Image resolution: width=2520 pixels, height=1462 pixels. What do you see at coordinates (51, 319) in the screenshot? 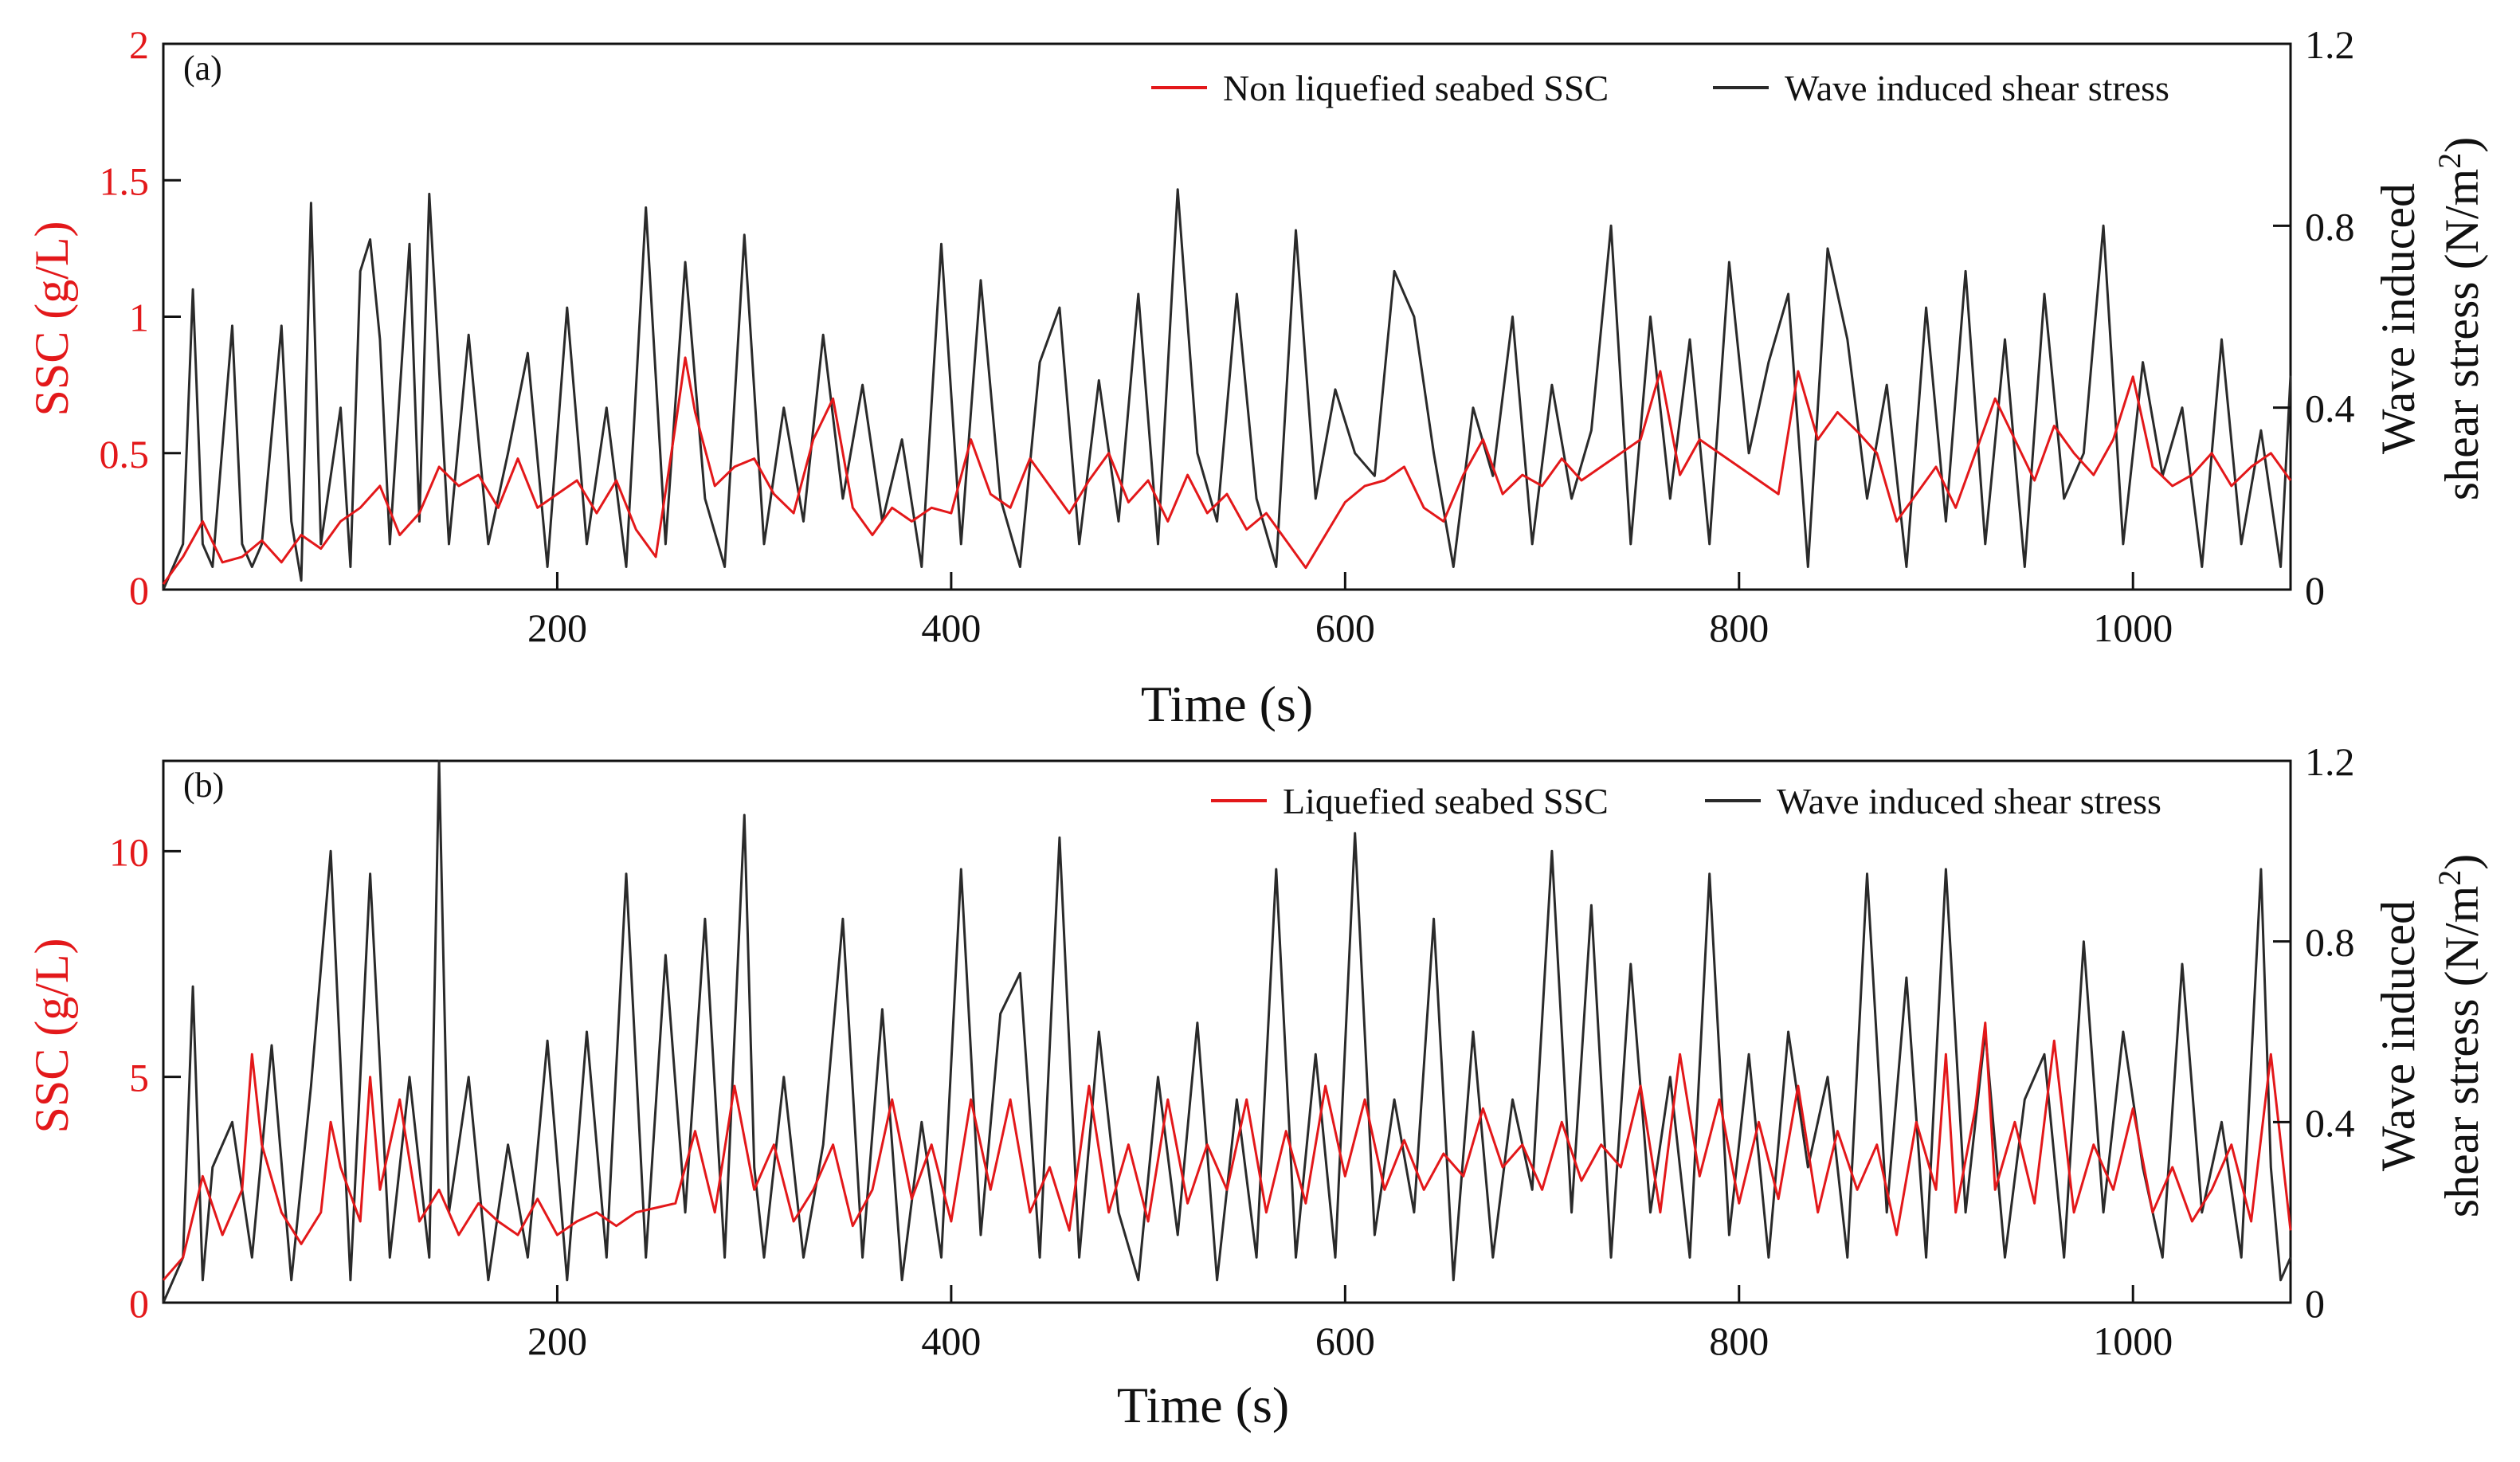
I see `panel-a-ylabel-left: SSC (g/L)` at bounding box center [51, 319].